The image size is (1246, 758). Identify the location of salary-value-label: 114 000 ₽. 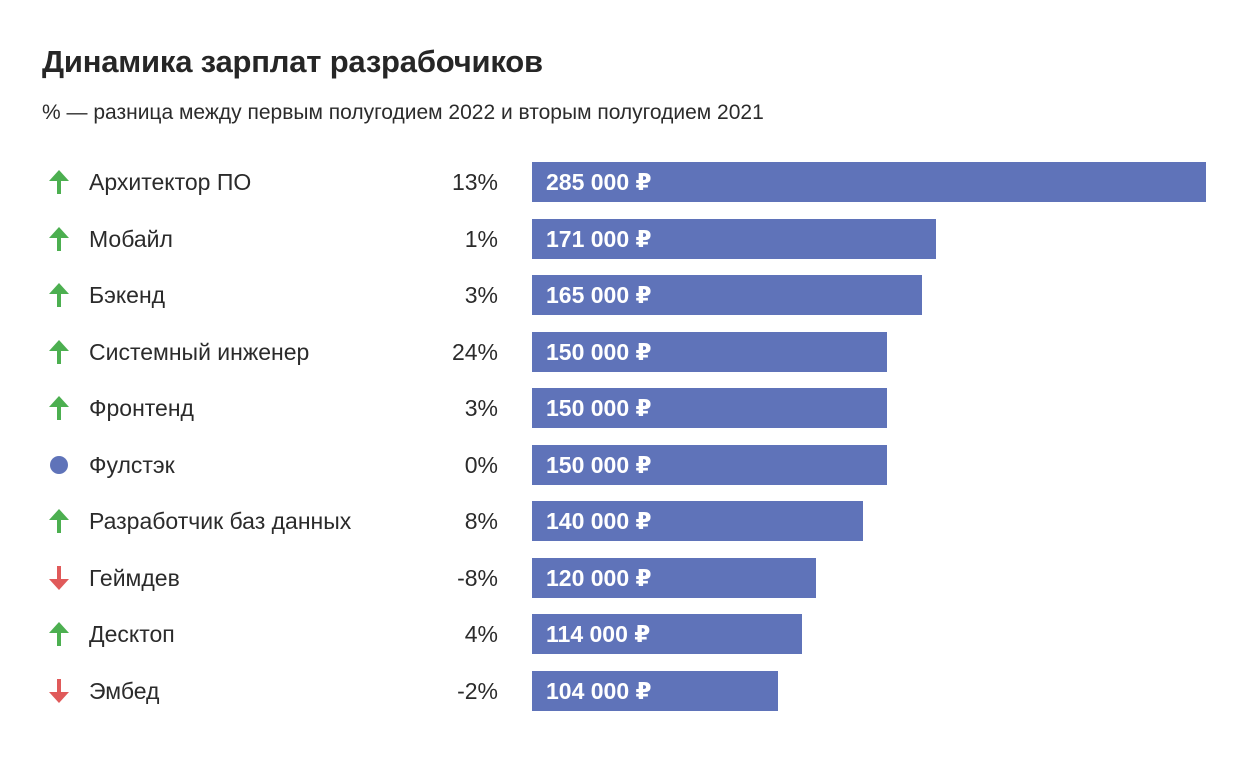
(598, 634).